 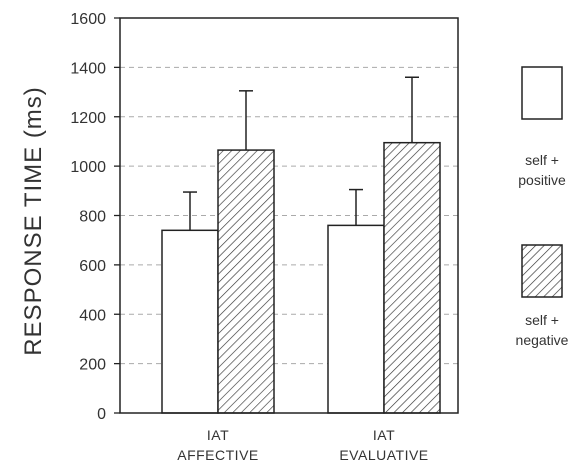 What do you see at coordinates (33, 221) in the screenshot?
I see `y-axis-label: RESPONSE TIME (ms)` at bounding box center [33, 221].